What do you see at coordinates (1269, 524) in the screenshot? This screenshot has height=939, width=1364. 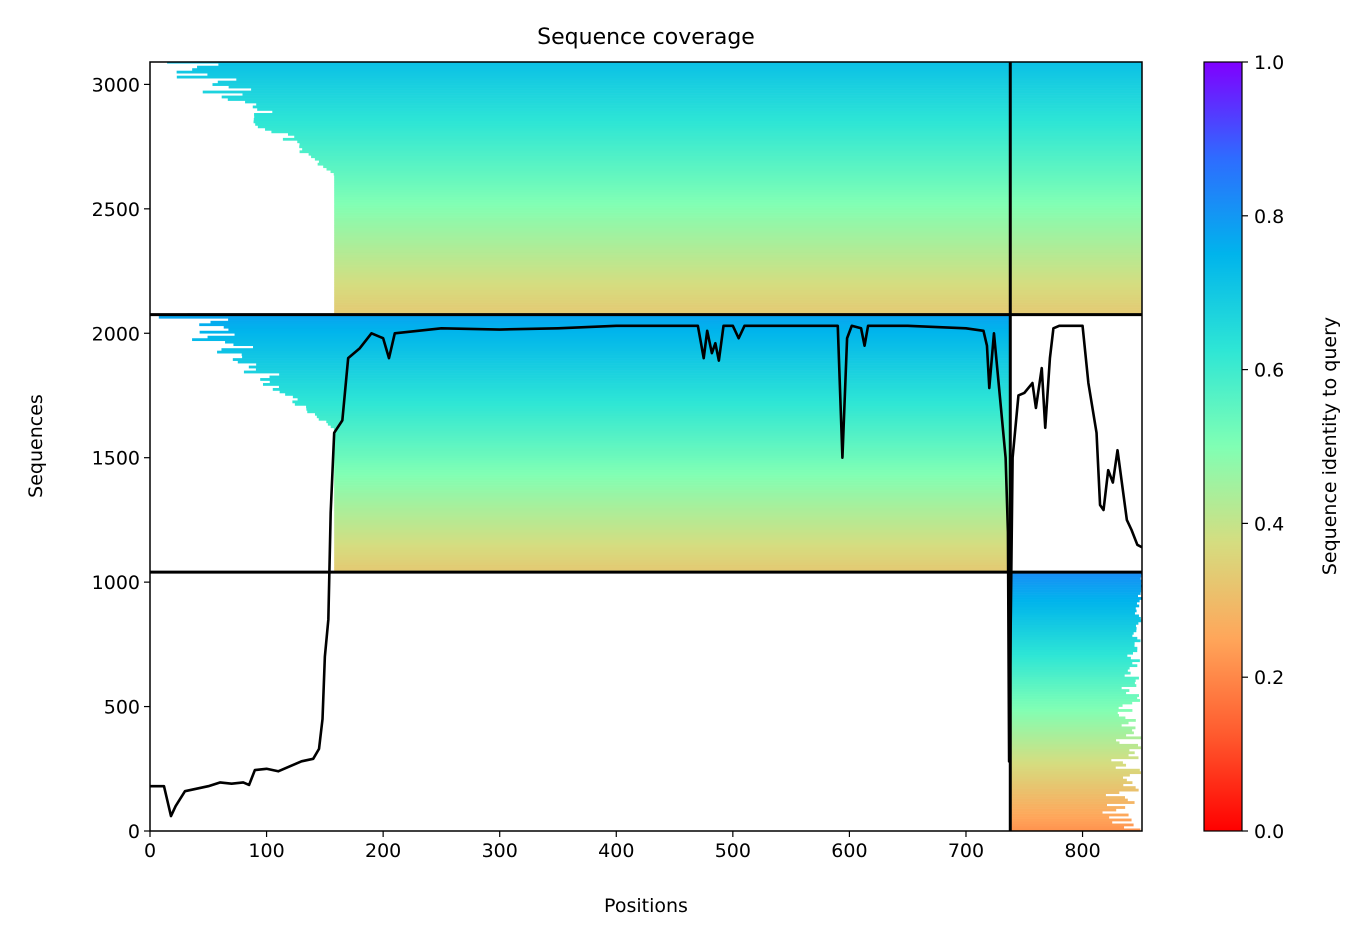 I see `colorbar-tick-label: 0.4` at bounding box center [1269, 524].